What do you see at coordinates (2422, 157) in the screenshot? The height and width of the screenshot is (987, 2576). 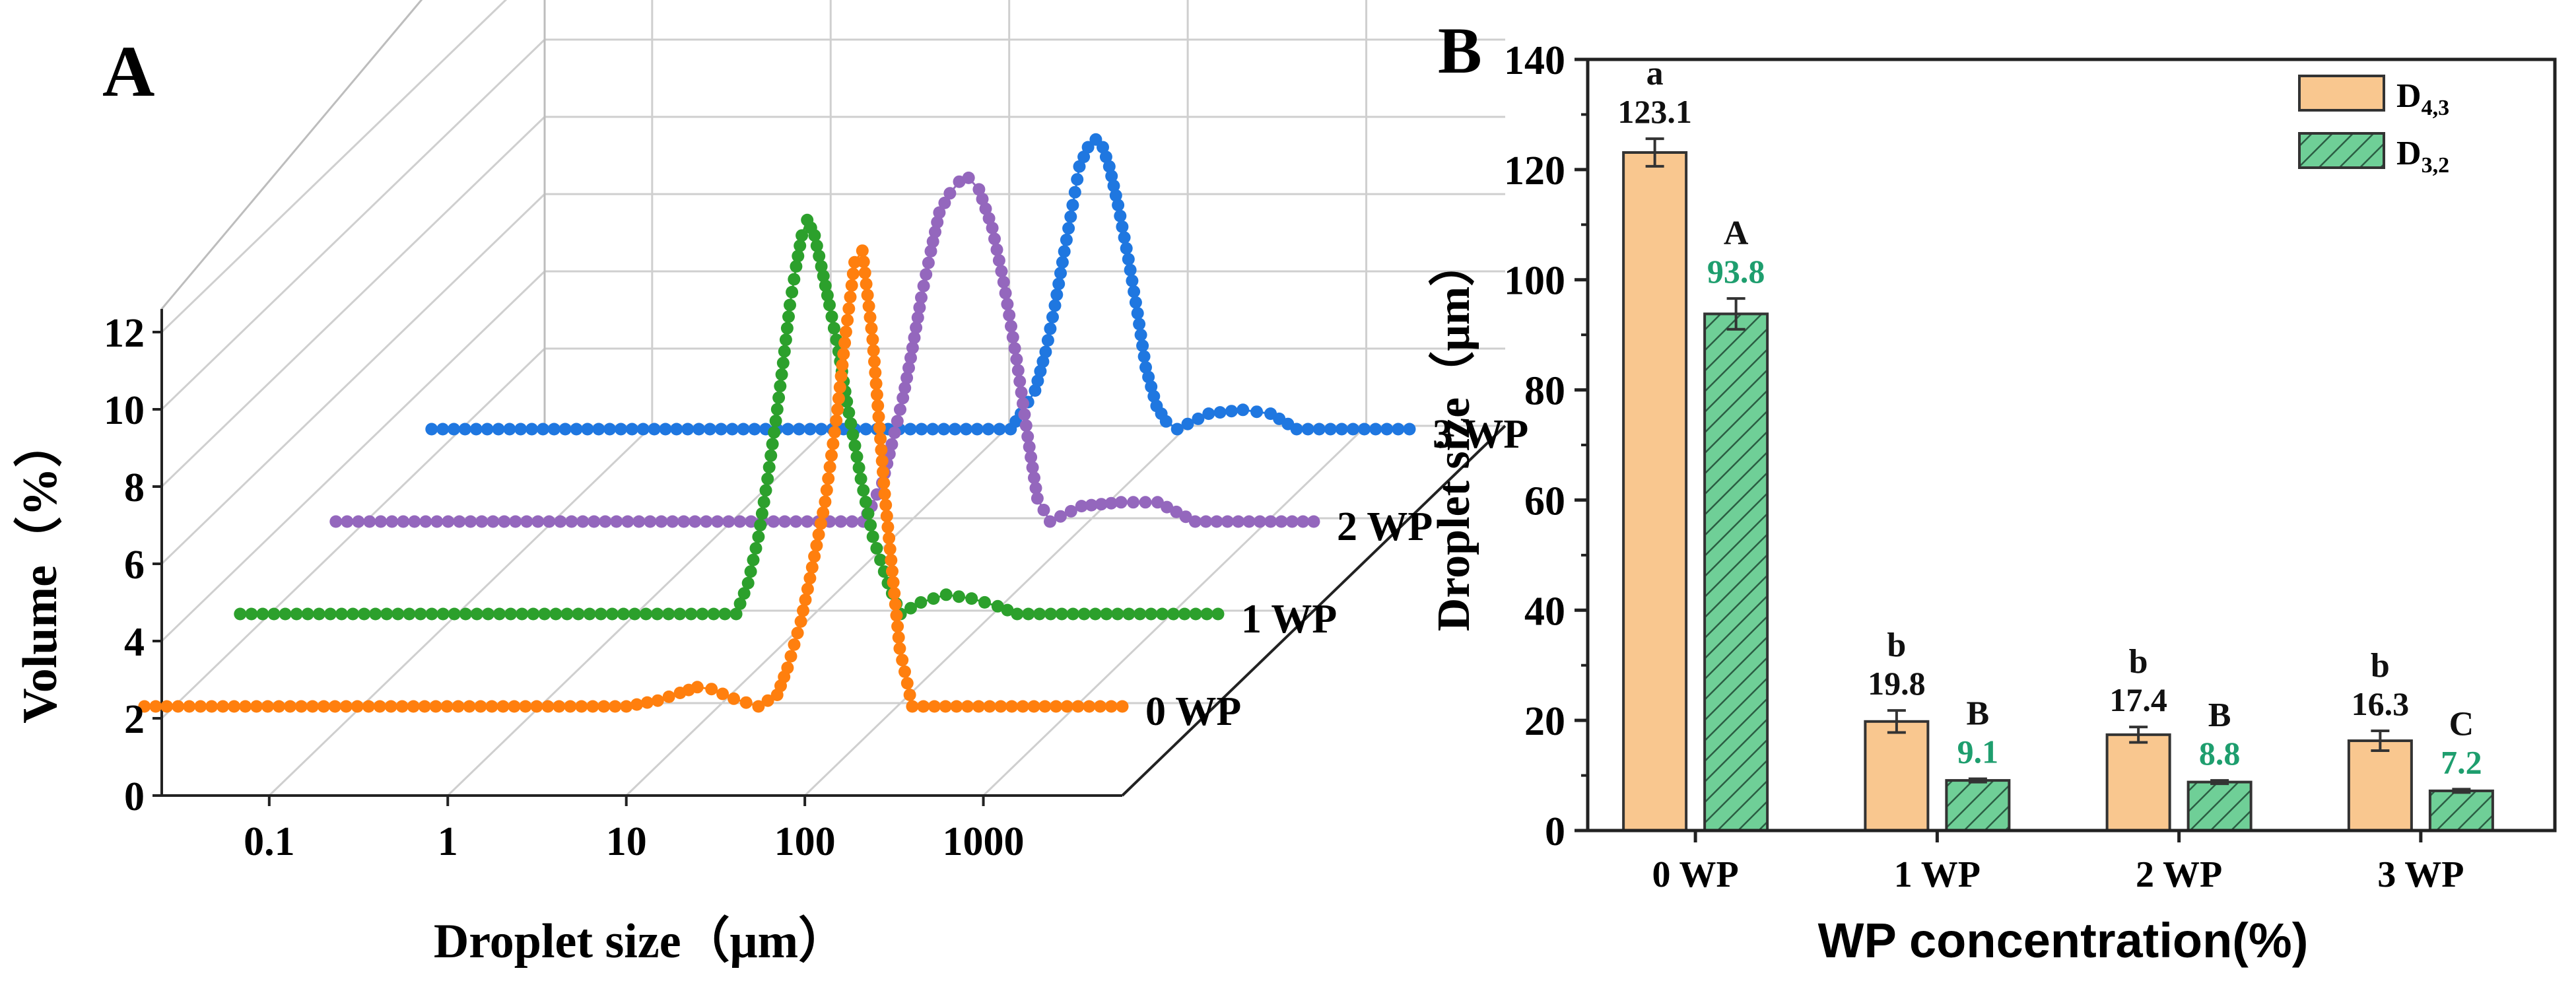 I see `legend-label-d32: D3,2` at bounding box center [2422, 157].